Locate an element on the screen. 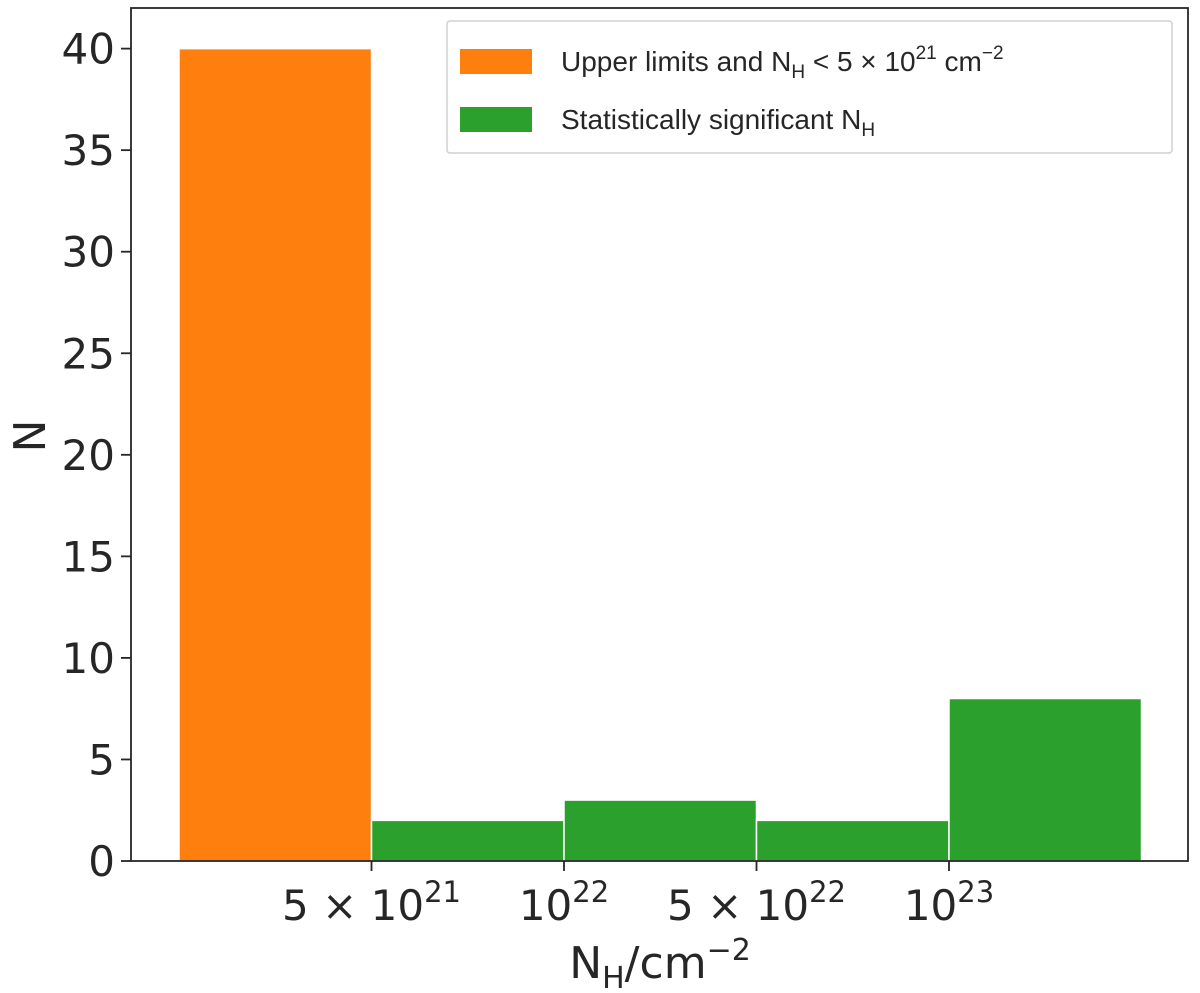  legend-label-upper-limits: Upper limits and NH < 5 × 1021 cm−2 is located at coordinates (782, 63).